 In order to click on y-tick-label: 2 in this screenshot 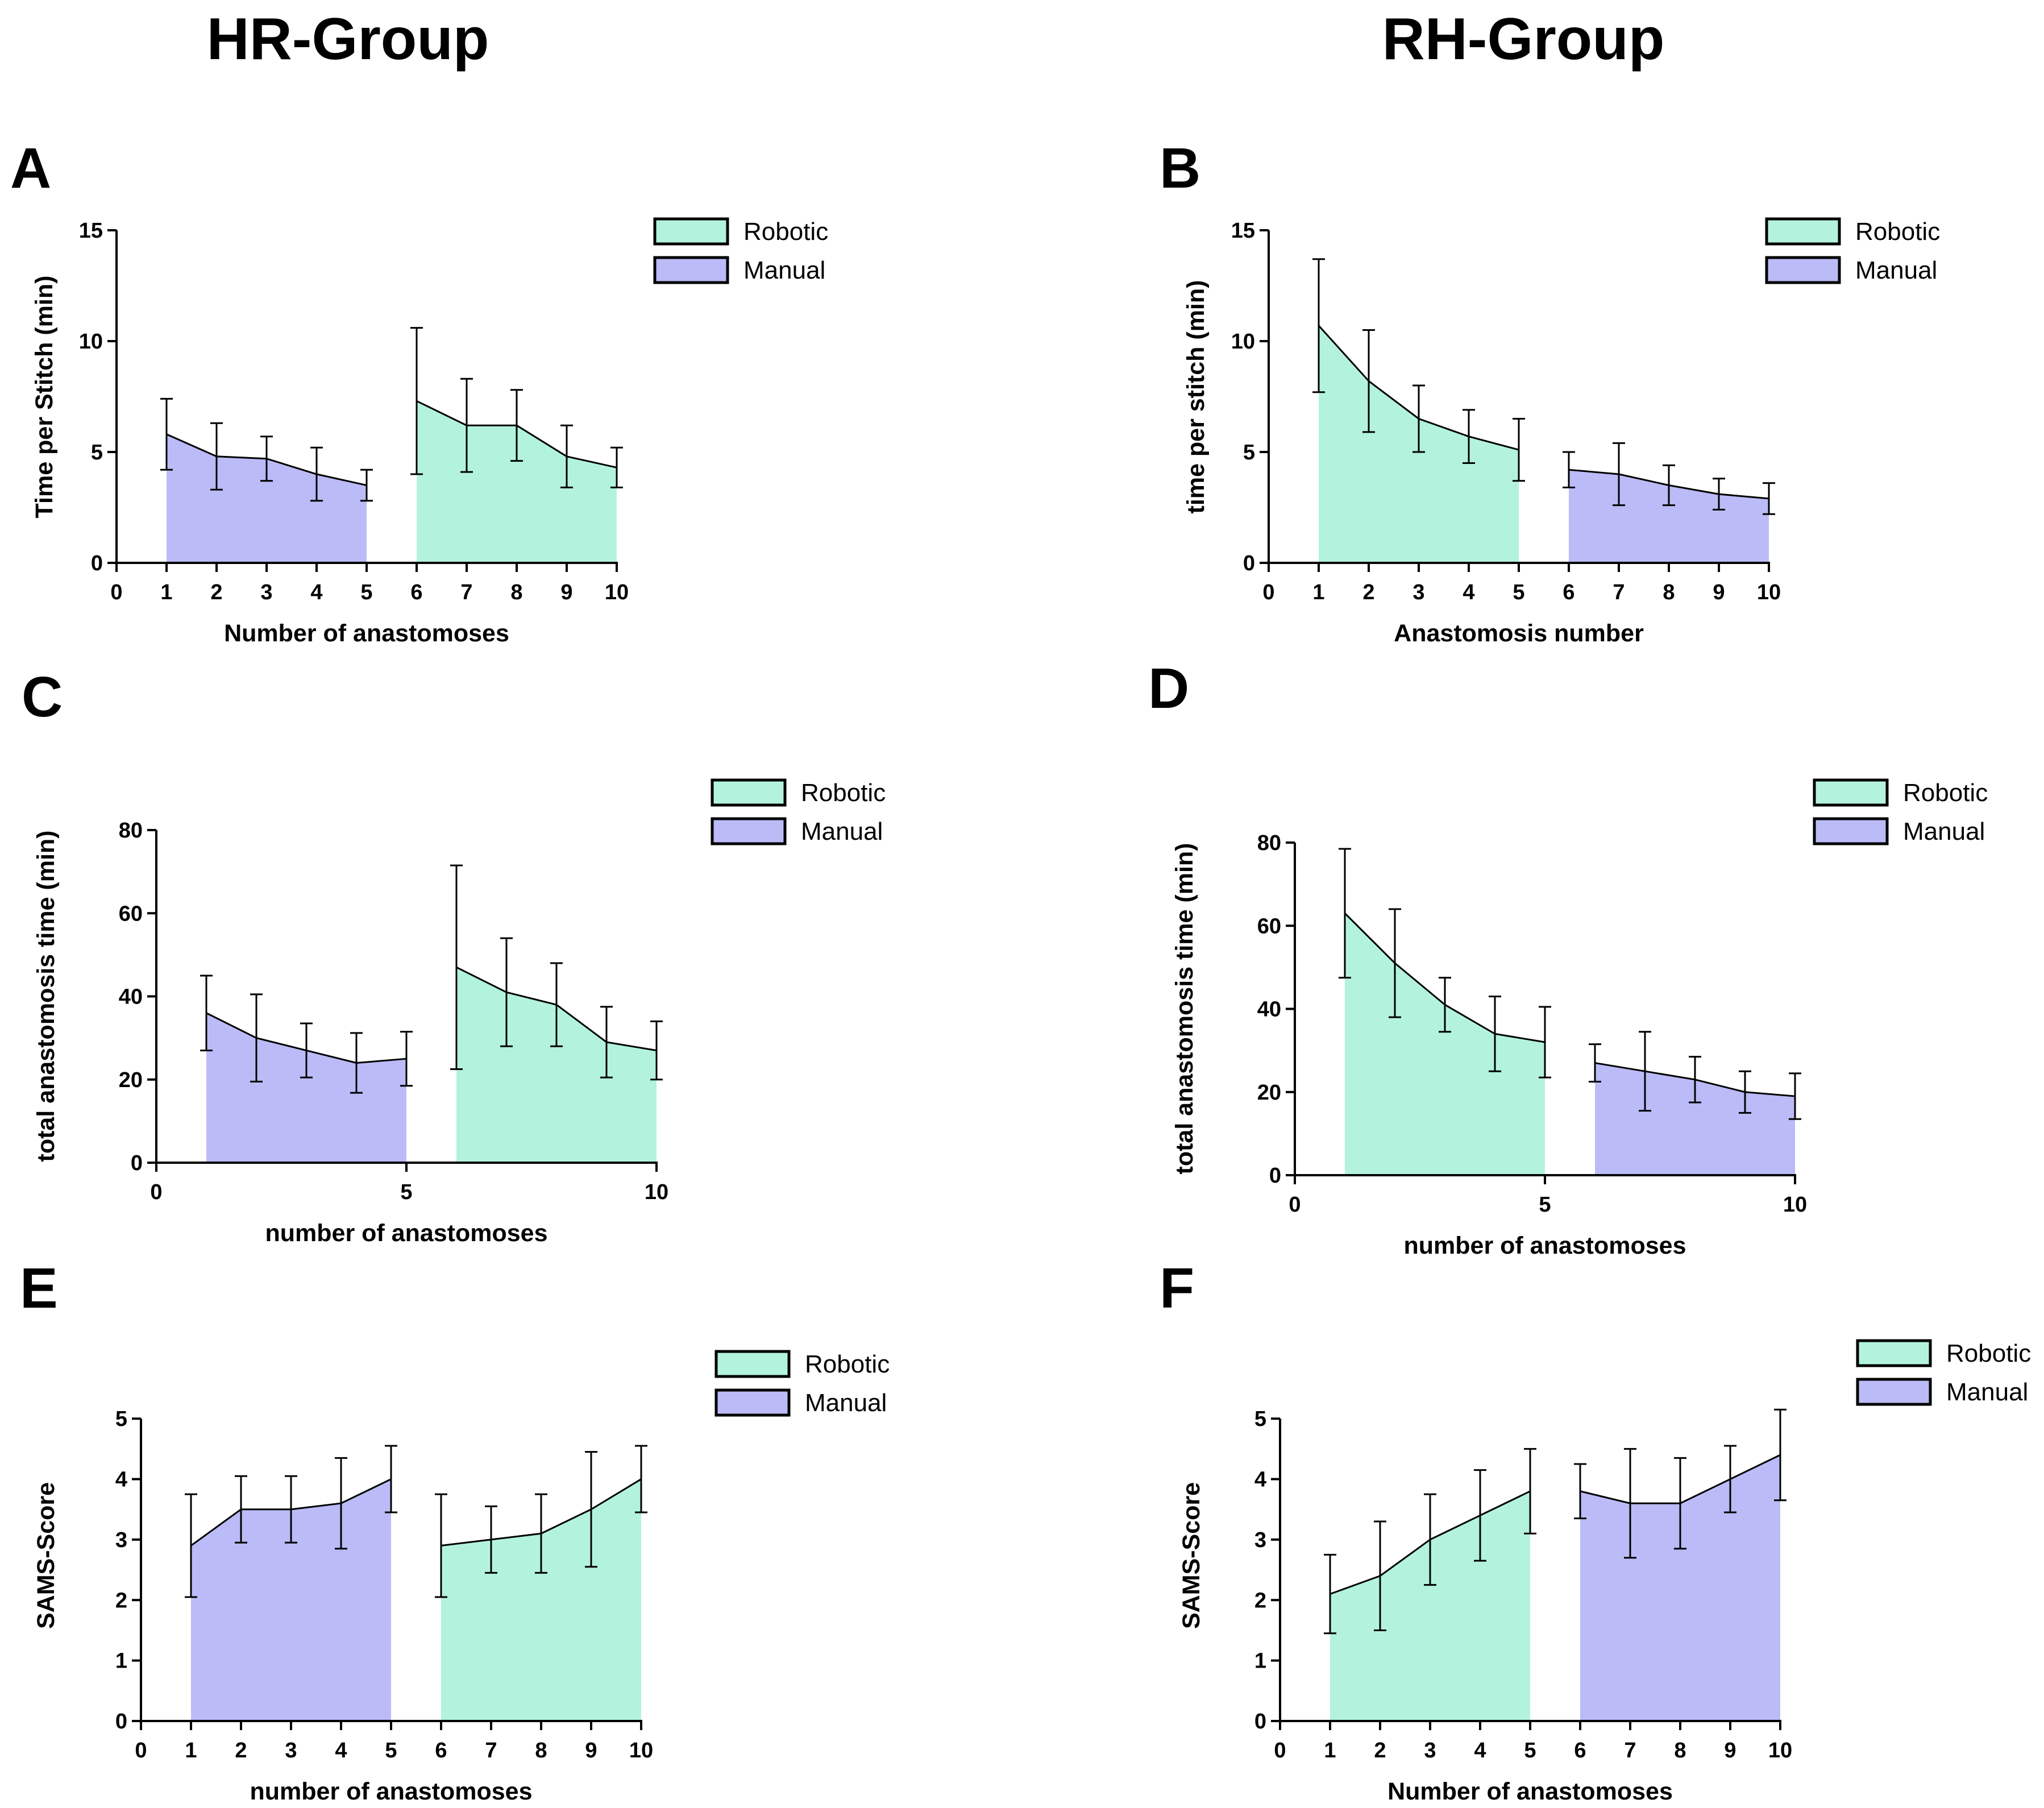, I will do `click(121, 1600)`.